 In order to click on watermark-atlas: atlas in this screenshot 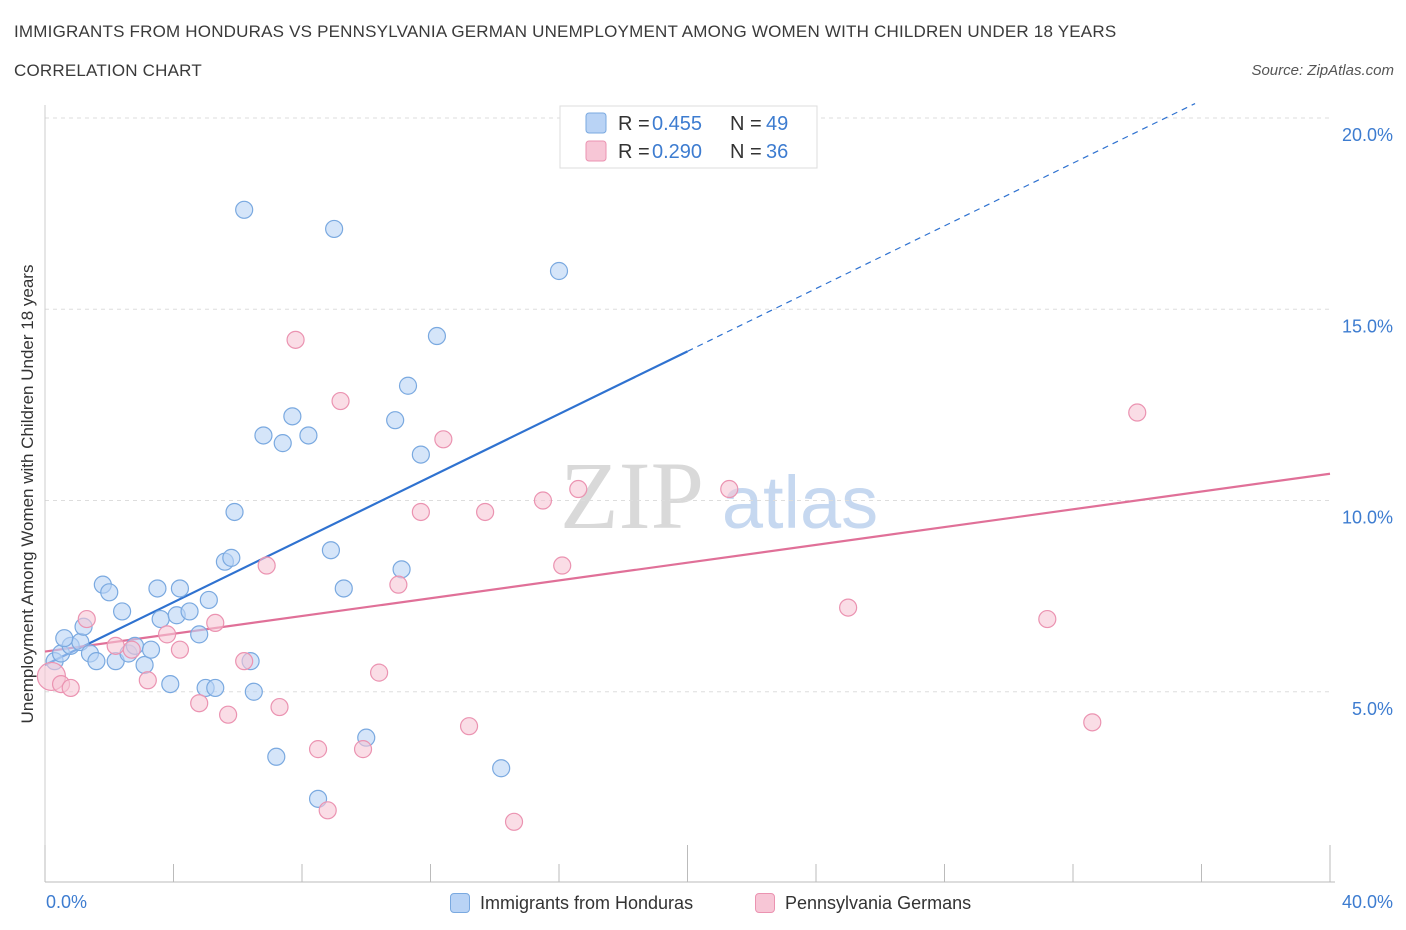, I will do `click(800, 502)`.